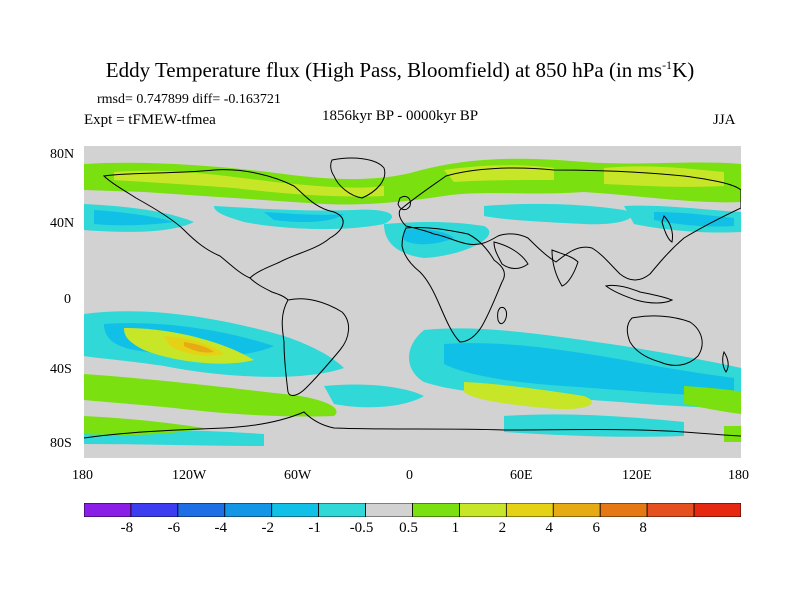 The image size is (800, 600). Describe the element at coordinates (62, 223) in the screenshot. I see `y-tick-label: 40N` at that location.